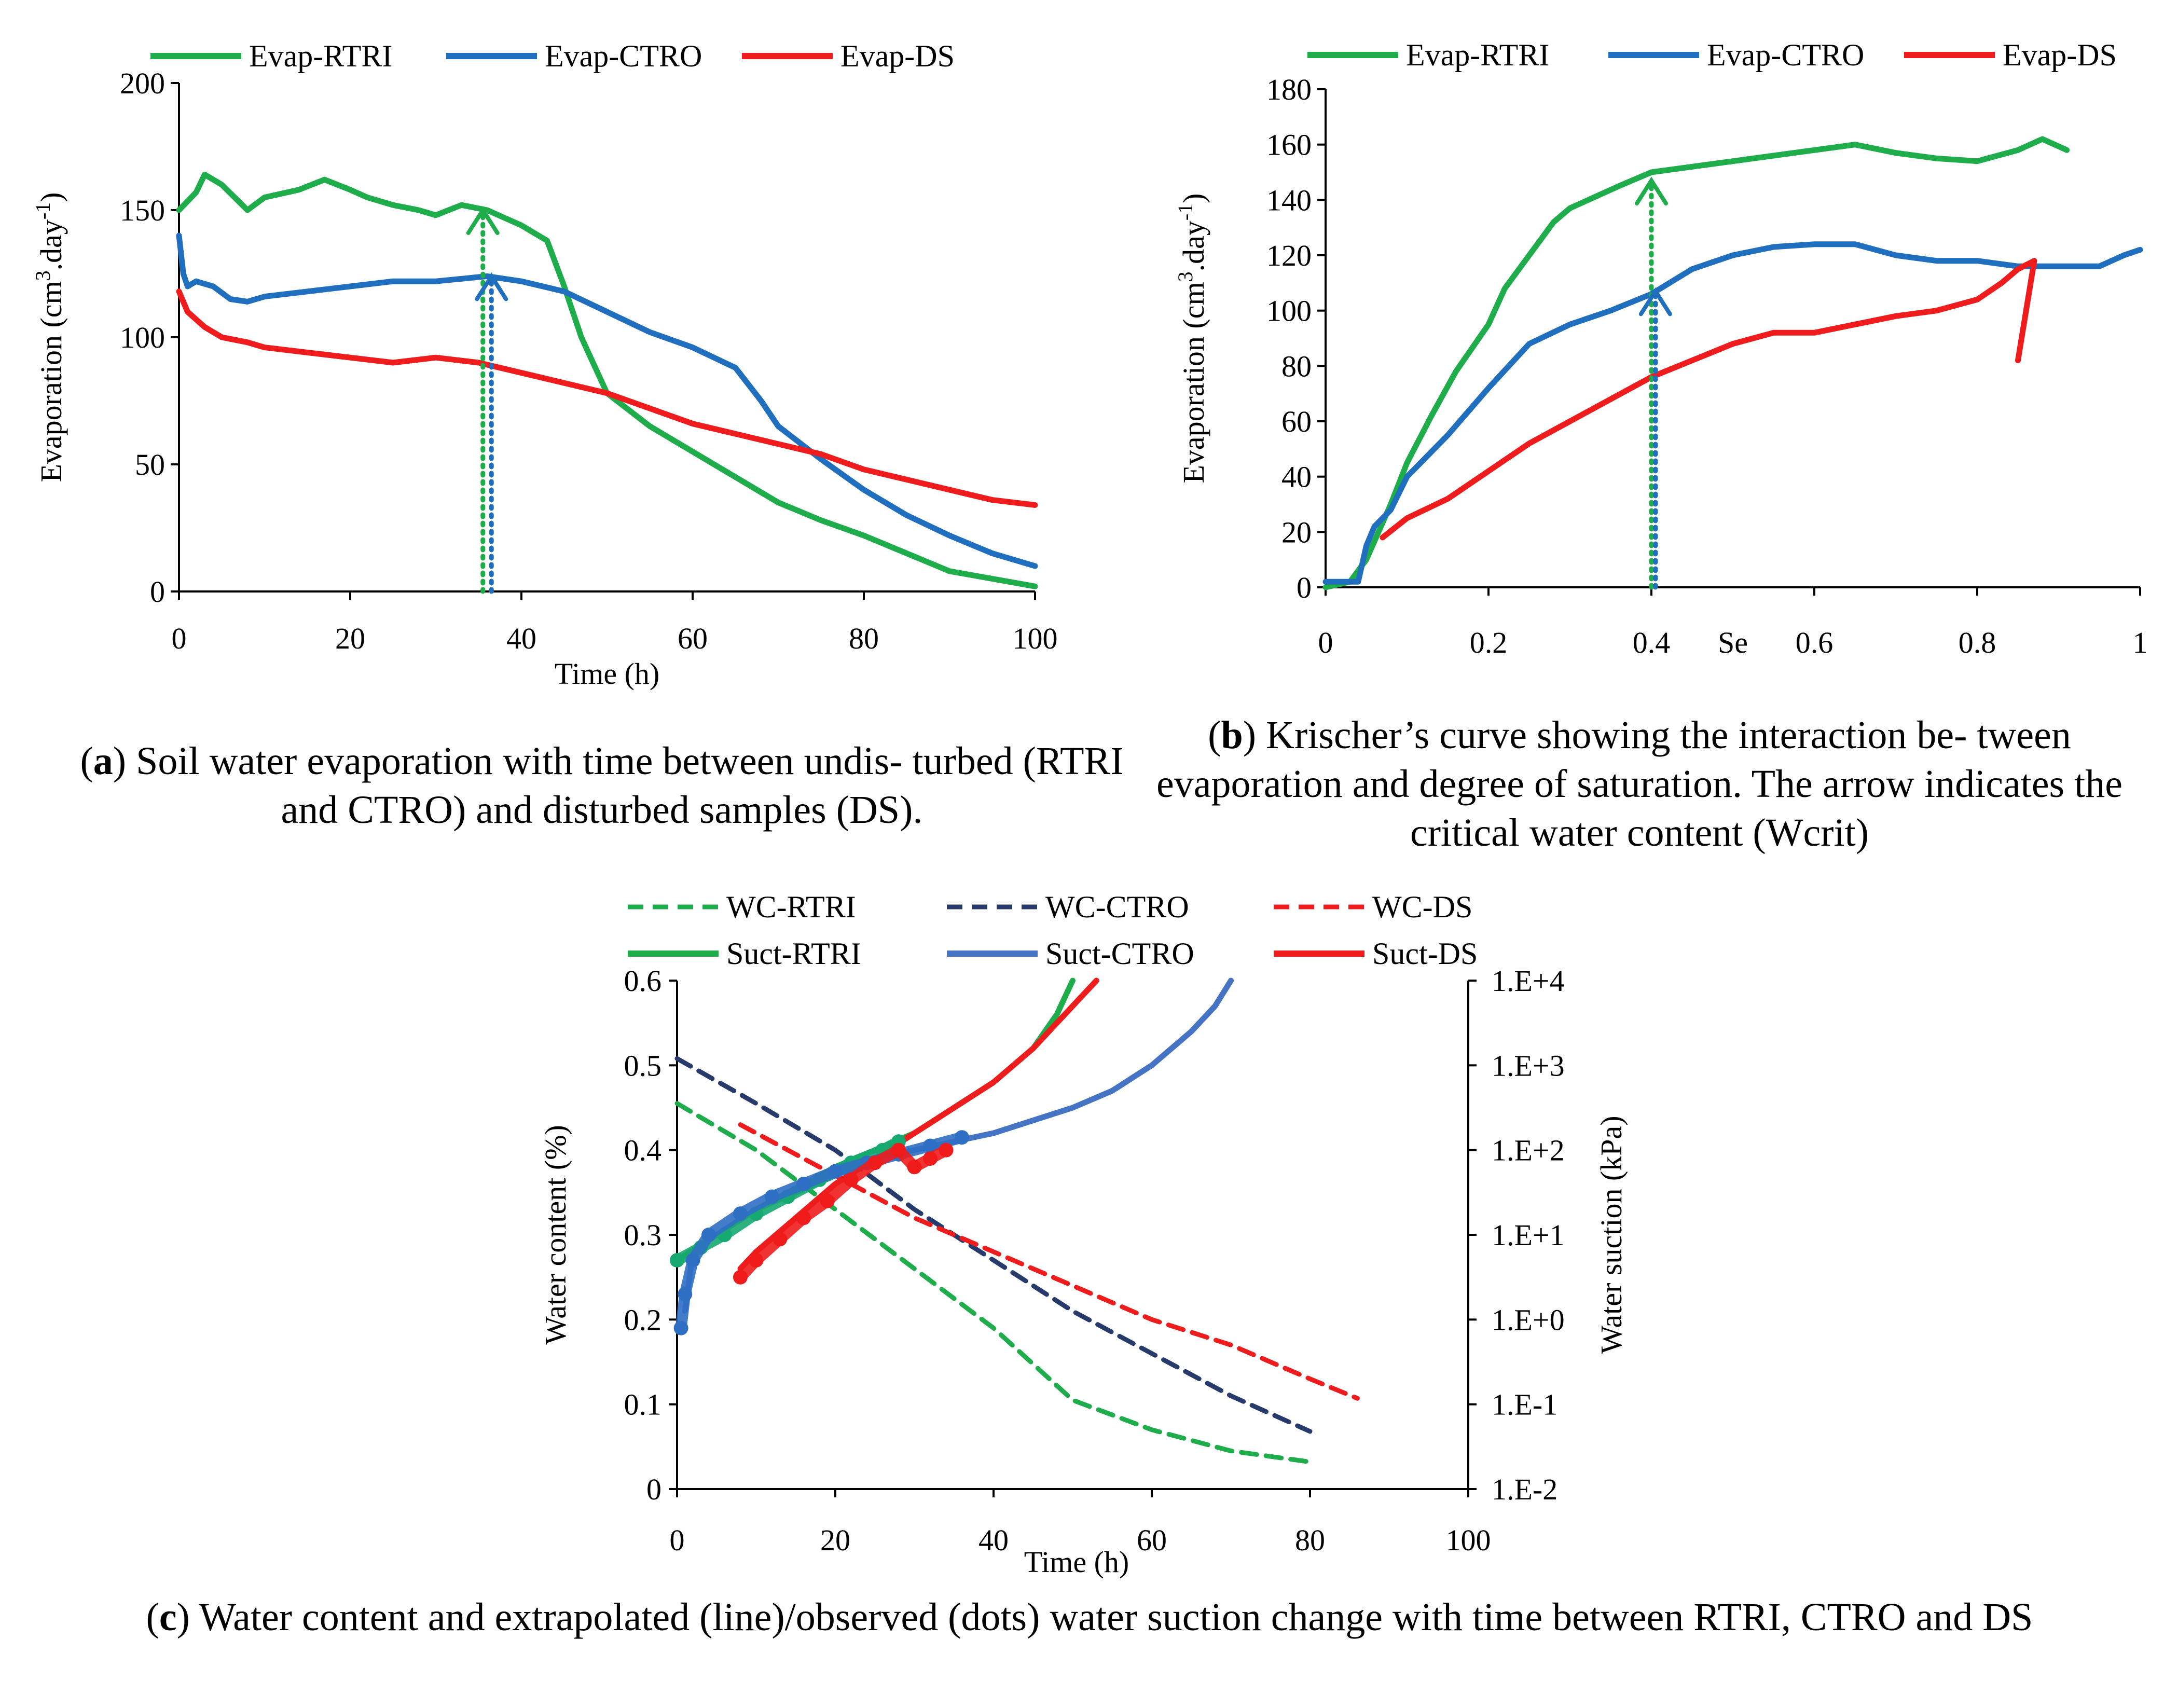 This screenshot has height=1708, width=2178. I want to click on series-line-wc-ctro, so click(993, 1245).